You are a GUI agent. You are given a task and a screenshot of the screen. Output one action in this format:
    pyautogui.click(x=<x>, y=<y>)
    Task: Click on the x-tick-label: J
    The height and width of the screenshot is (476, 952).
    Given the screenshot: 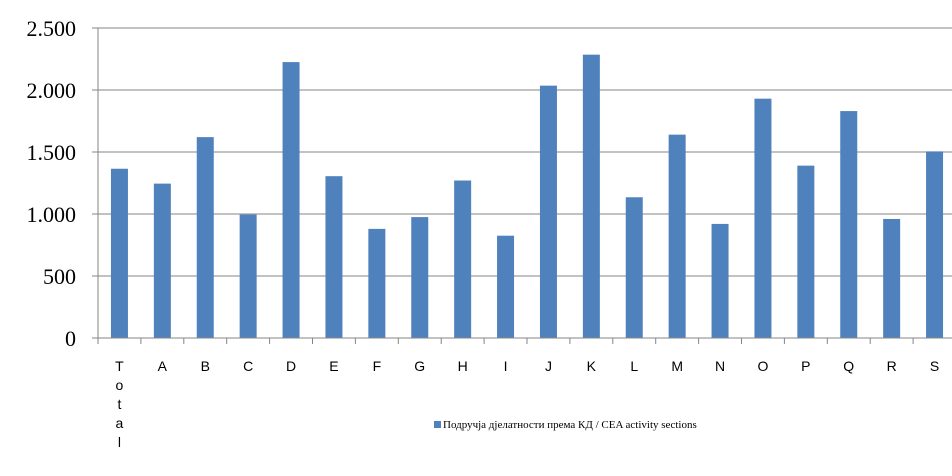 What is the action you would take?
    pyautogui.click(x=548, y=366)
    